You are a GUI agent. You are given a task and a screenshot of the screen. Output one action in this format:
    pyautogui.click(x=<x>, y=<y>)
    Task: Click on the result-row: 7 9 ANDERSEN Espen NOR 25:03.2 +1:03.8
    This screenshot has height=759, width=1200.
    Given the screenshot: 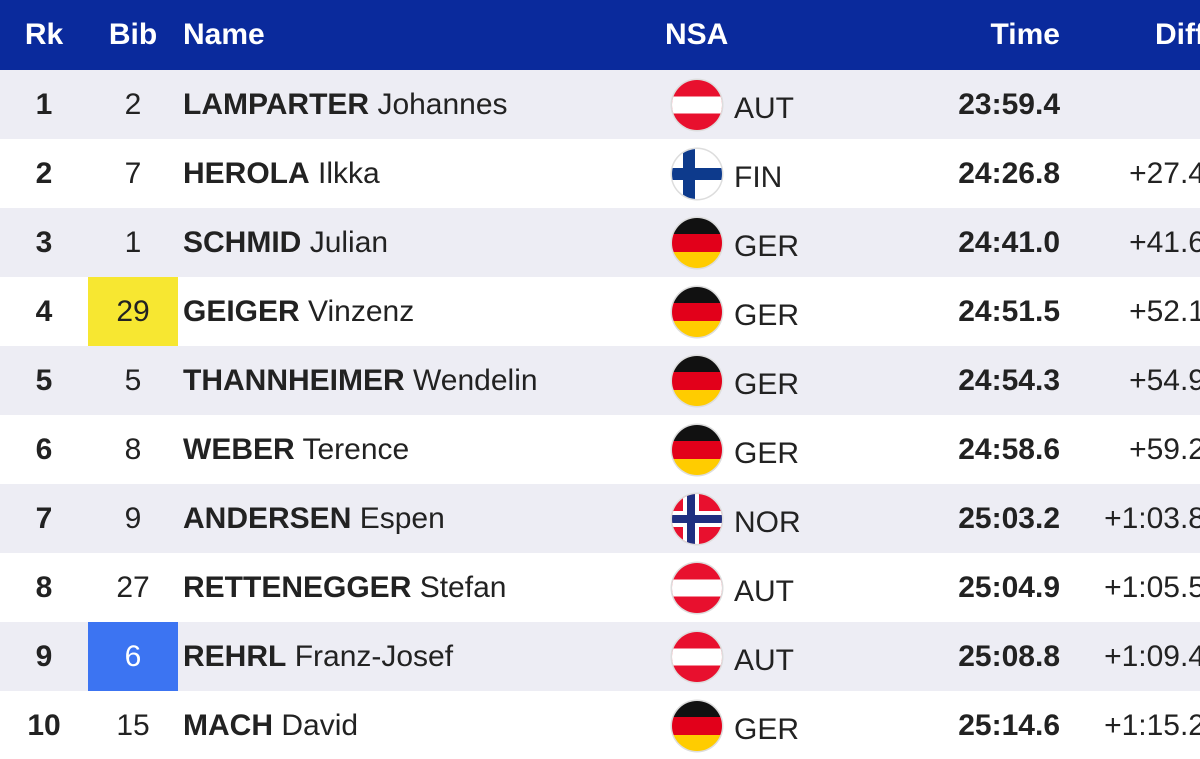 What is the action you would take?
    pyautogui.click(x=600, y=518)
    